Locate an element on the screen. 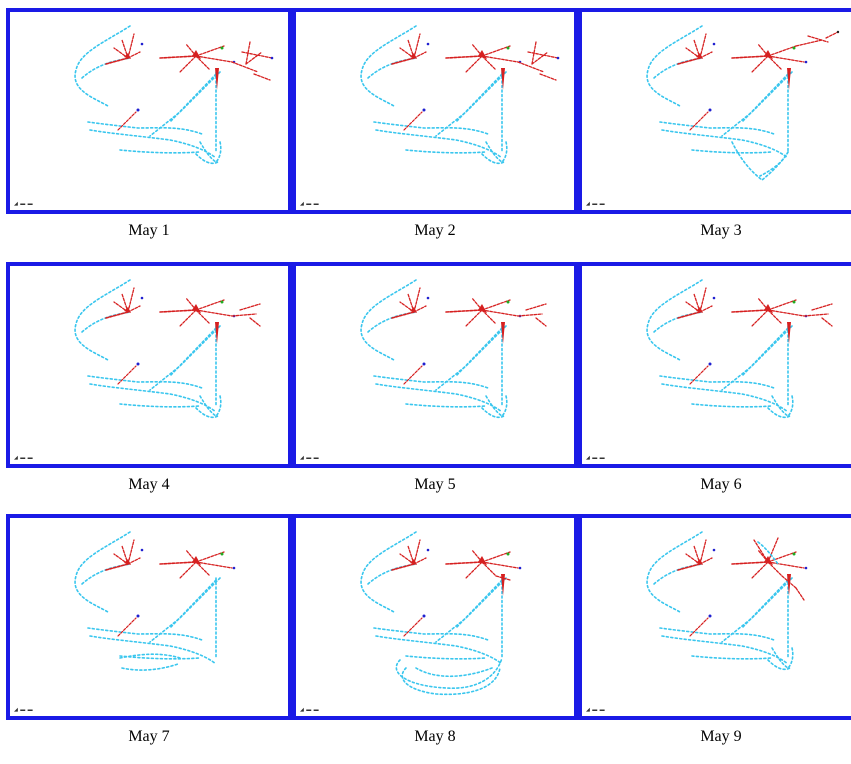  panel-caption: May 3 is located at coordinates (721, 230).